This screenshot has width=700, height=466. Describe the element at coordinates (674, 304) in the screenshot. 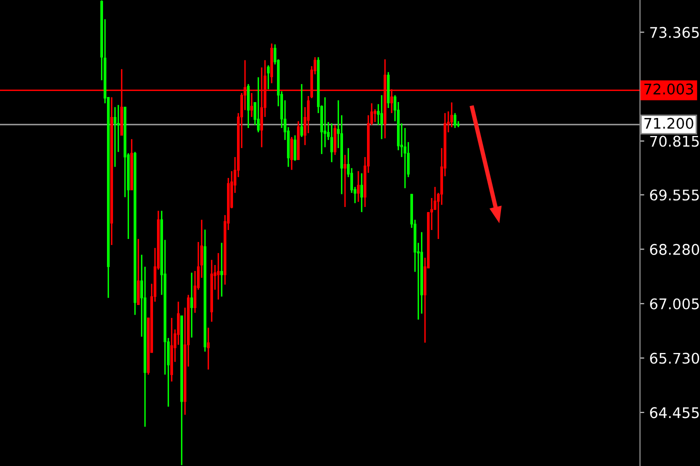

I see `y-tick-label: 67.005` at that location.